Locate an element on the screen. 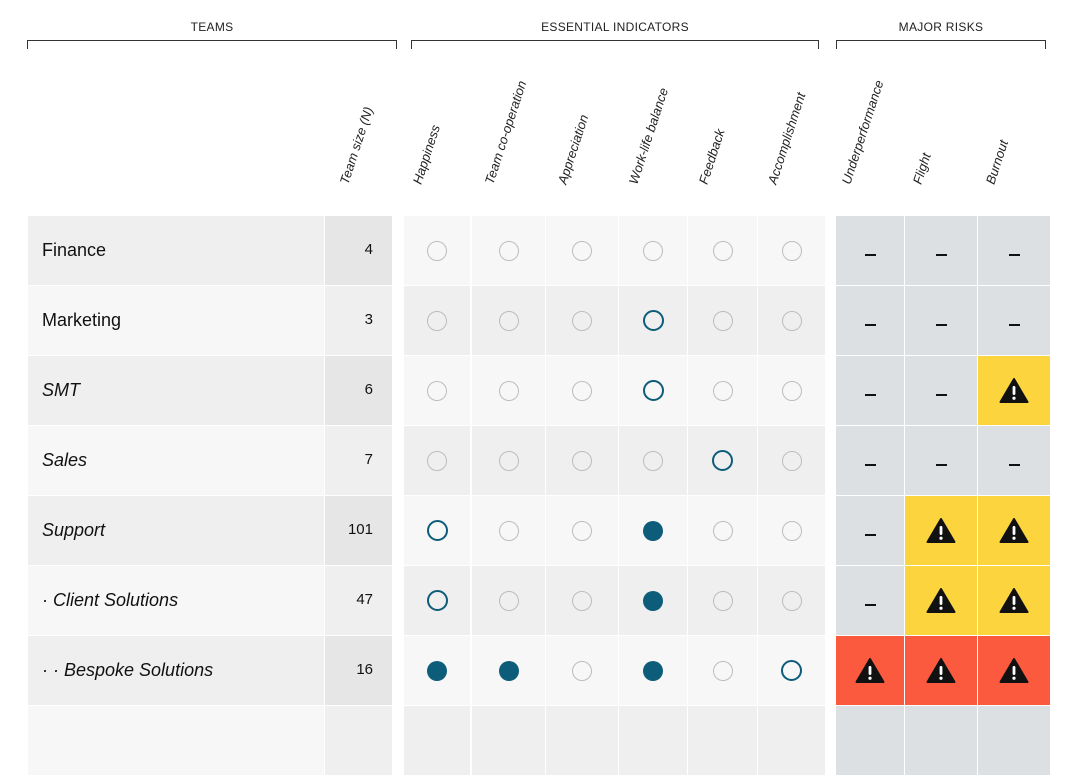 The height and width of the screenshot is (775, 1080). table-row: · · Bespoke Solutions 16 is located at coordinates (540, 670).